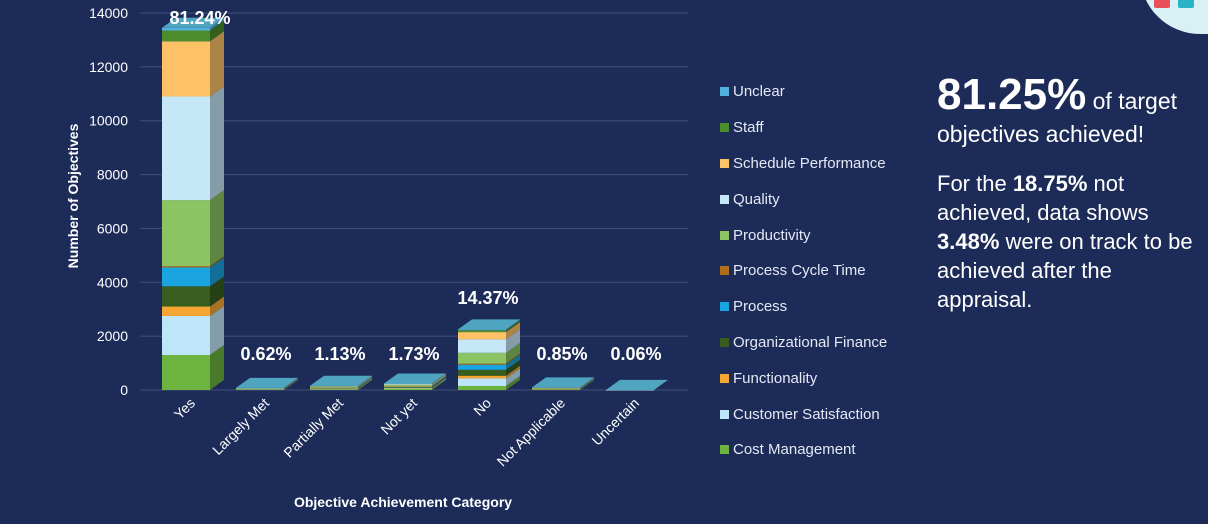  What do you see at coordinates (531, 432) in the screenshot?
I see `category-label: Not Applicable` at bounding box center [531, 432].